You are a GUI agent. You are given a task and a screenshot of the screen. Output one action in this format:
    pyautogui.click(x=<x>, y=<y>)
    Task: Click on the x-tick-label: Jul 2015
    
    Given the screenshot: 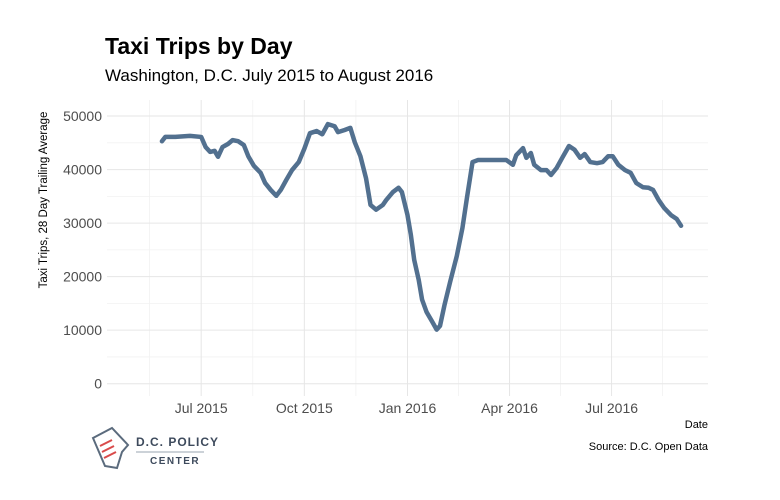 What is the action you would take?
    pyautogui.click(x=201, y=408)
    